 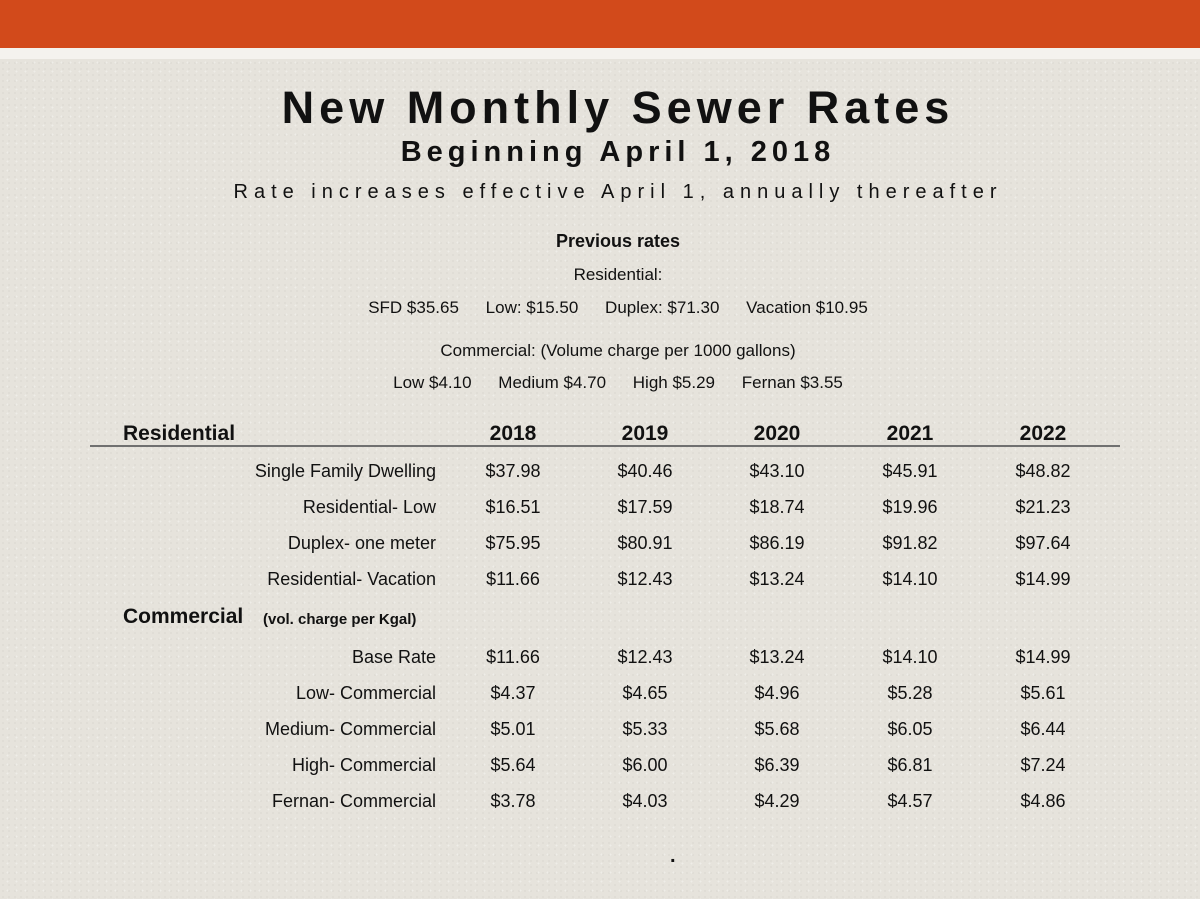 I want to click on commercial-rate-cell: $6.05, so click(x=910, y=729).